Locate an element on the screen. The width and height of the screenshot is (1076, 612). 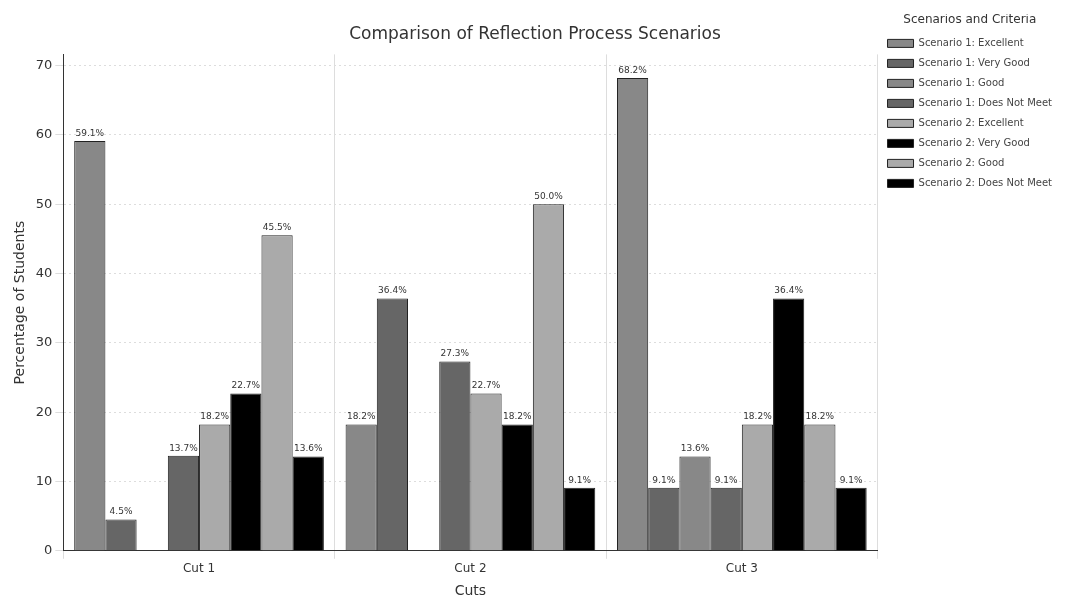
data-label: 50.0% is located at coordinates (549, 196).